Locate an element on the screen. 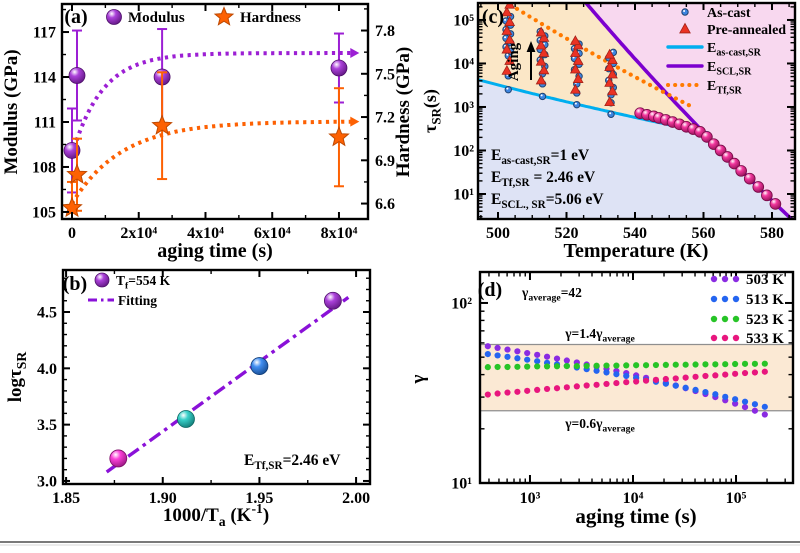  fitting-line is located at coordinates (227, 384).